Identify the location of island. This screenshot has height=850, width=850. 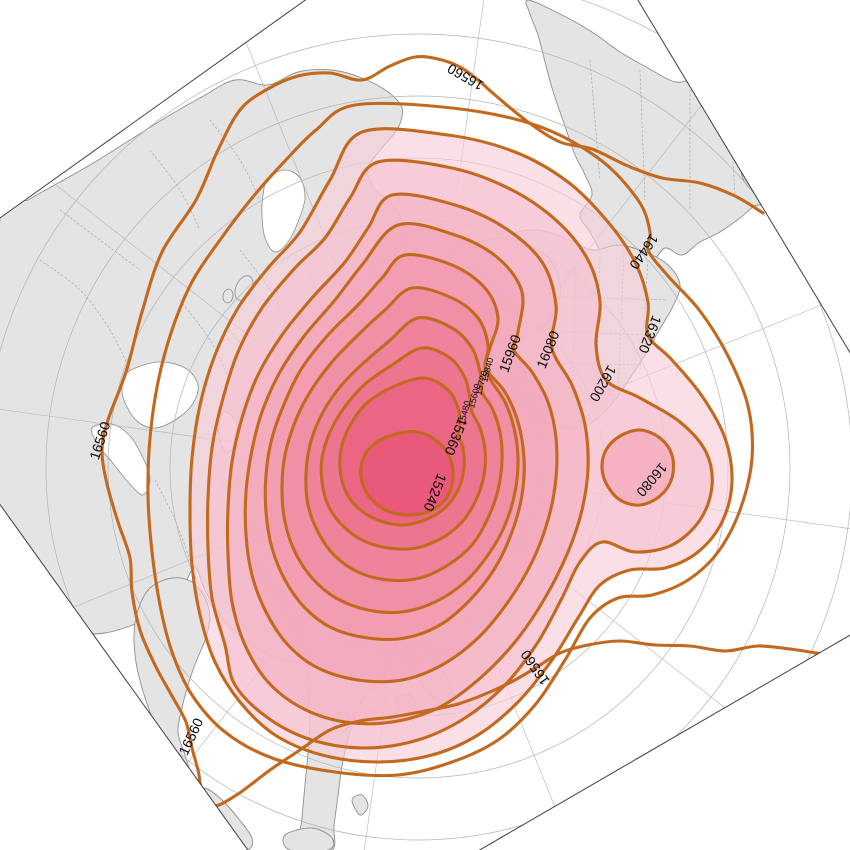
(228, 296).